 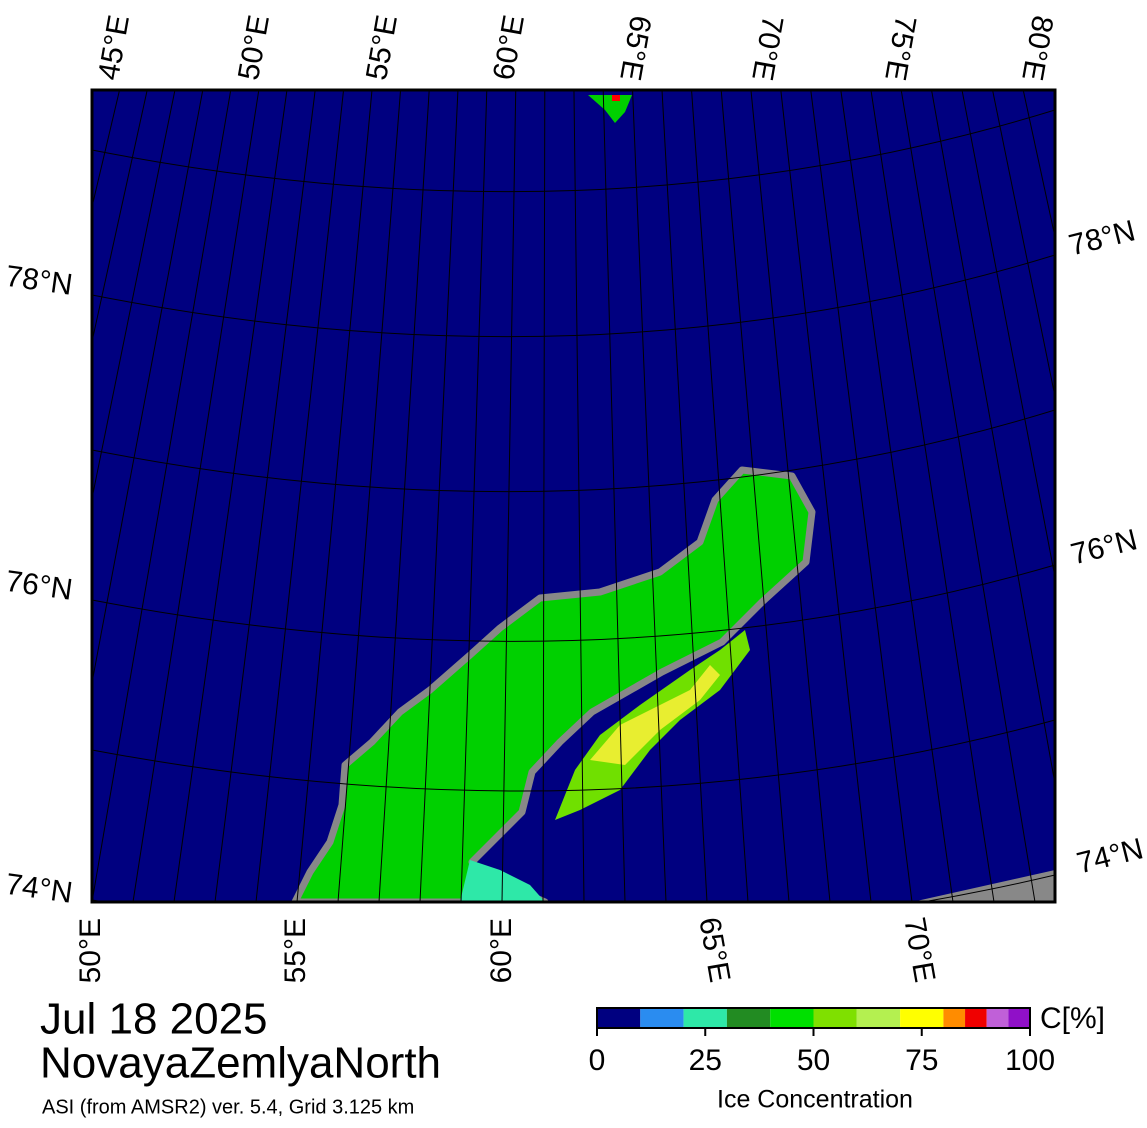 I want to click on coord-label: 80°E, so click(x=1037, y=48).